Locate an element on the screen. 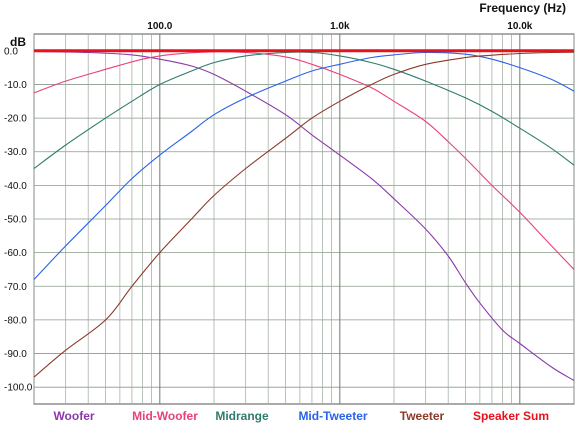 This screenshot has height=429, width=578. legend-item-midrange: Midrange is located at coordinates (242, 416).